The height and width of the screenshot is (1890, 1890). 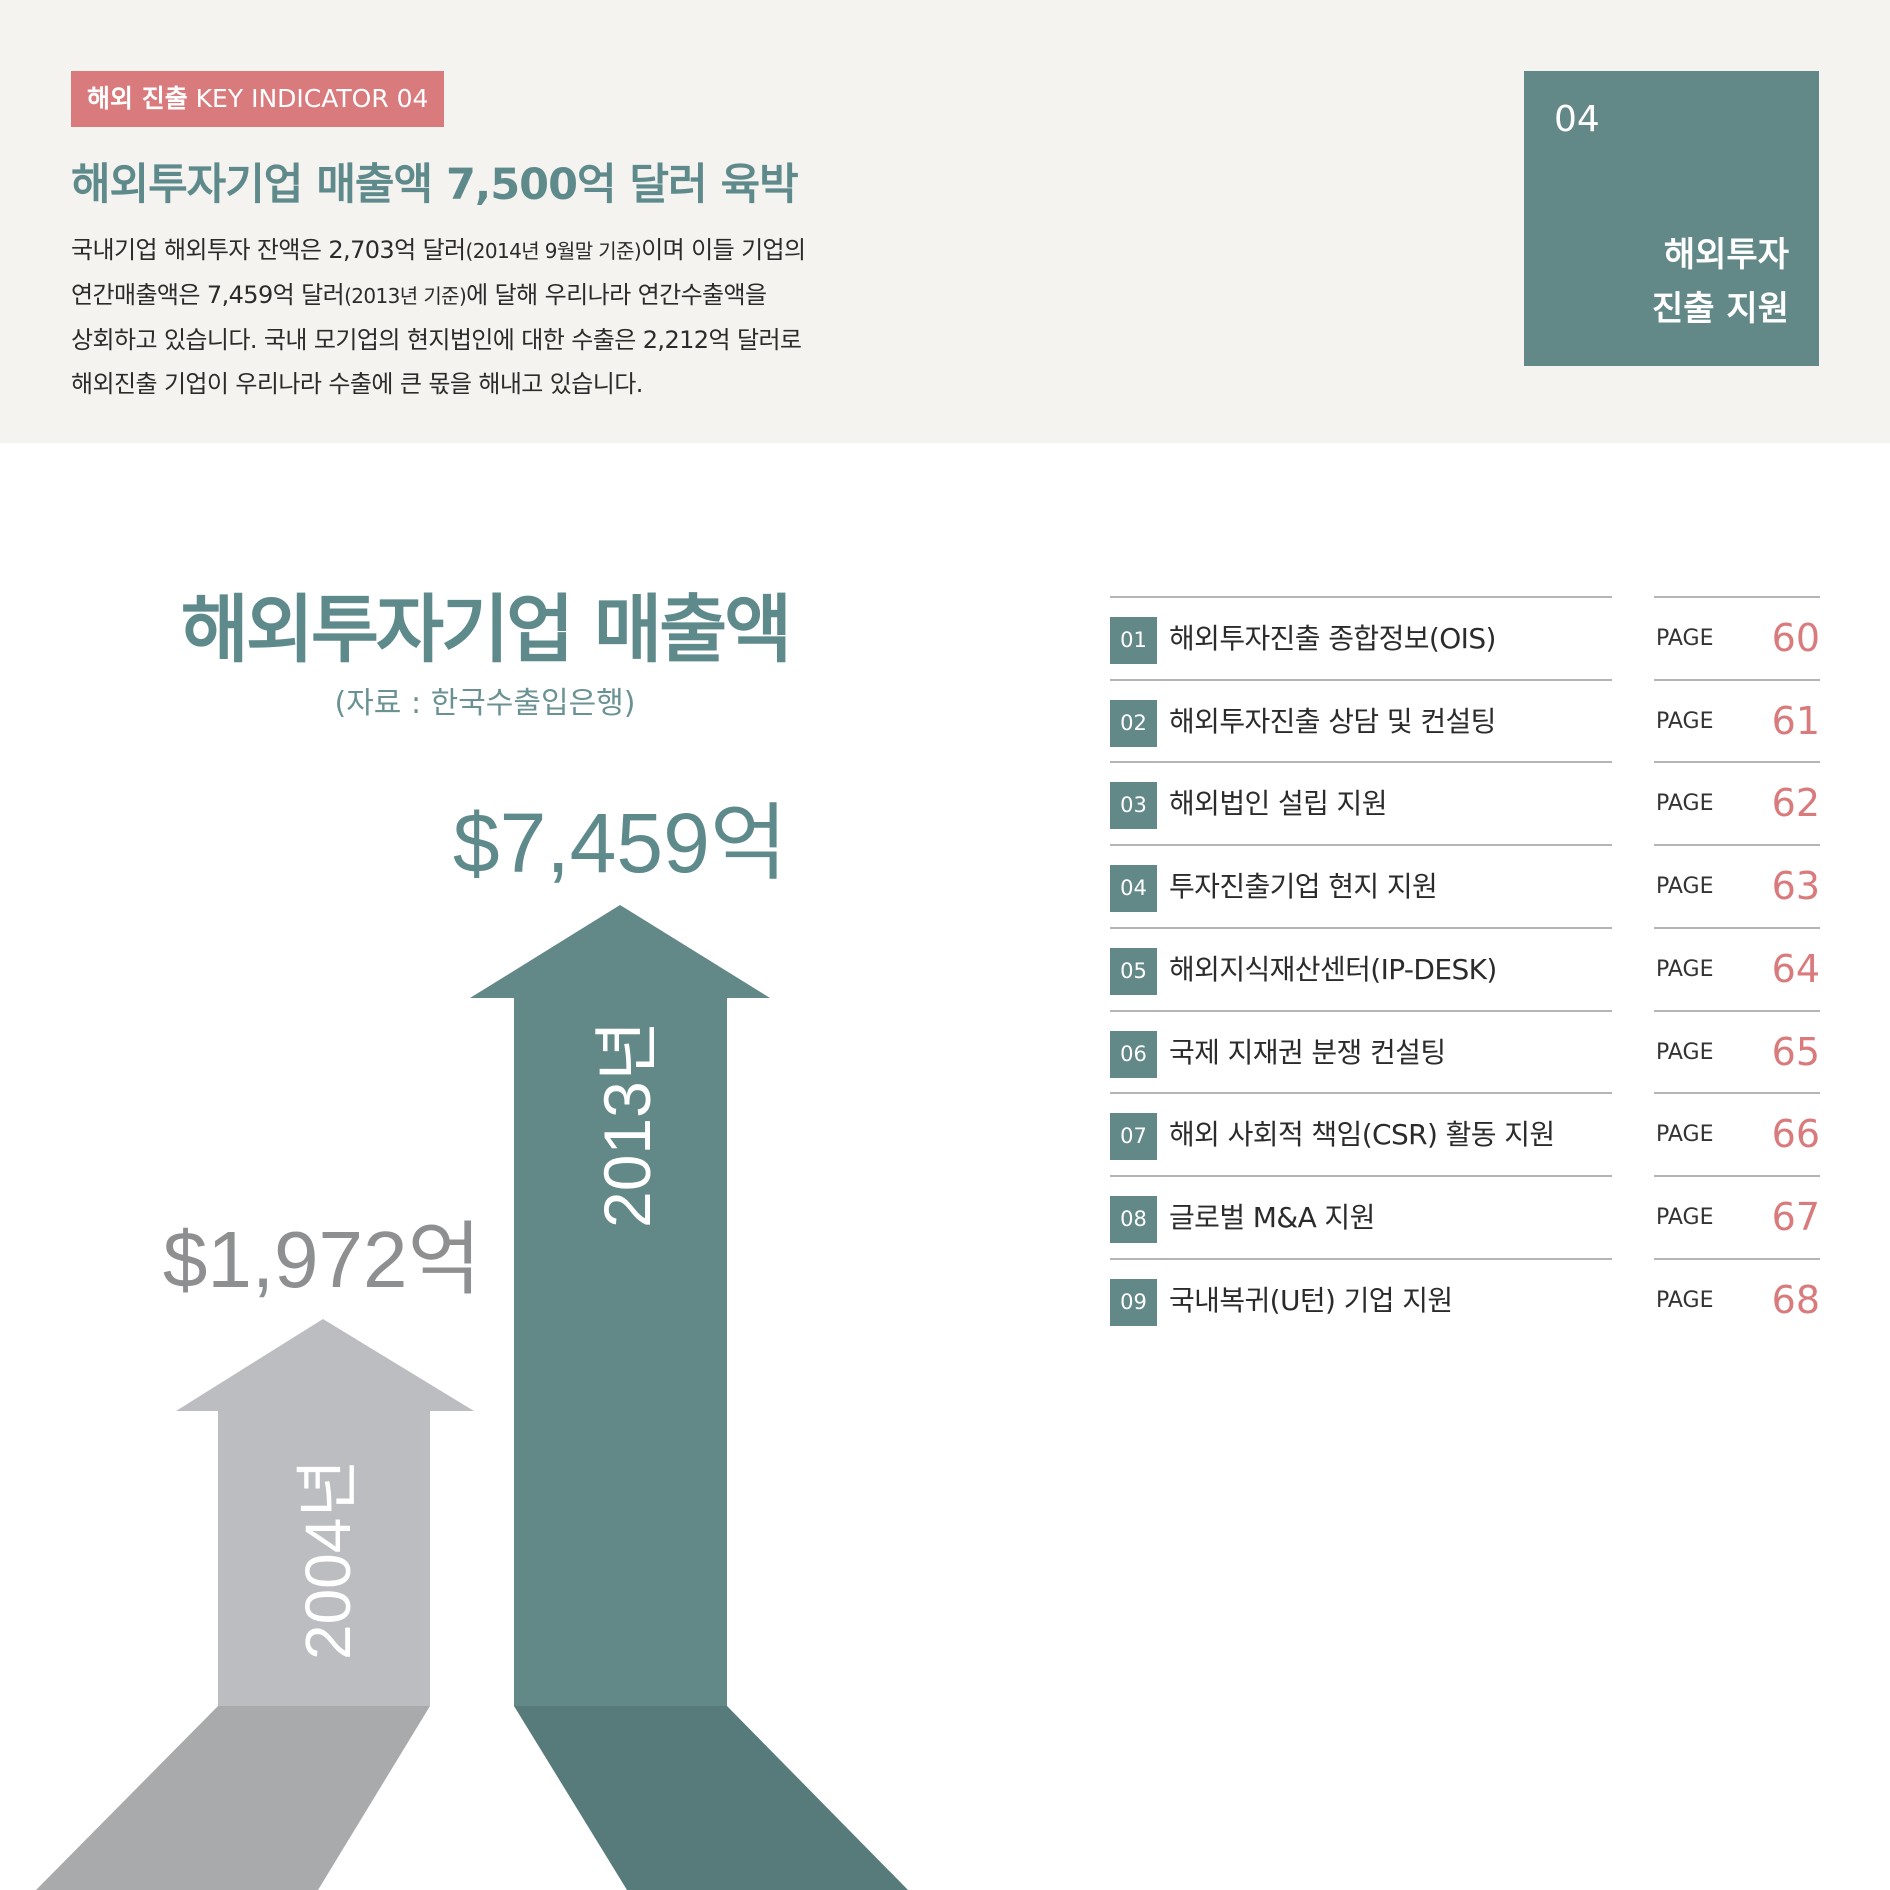 I want to click on toc-number: 05, so click(x=1133, y=971).